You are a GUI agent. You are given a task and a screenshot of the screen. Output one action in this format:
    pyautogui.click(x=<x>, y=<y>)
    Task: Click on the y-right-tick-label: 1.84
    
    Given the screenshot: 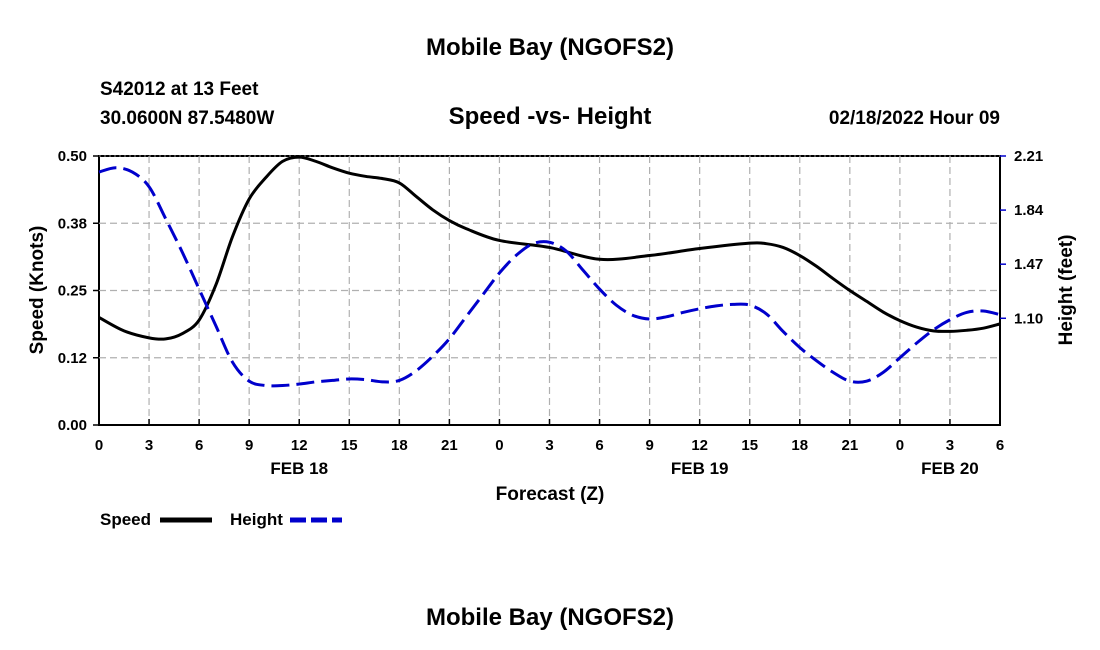 What is the action you would take?
    pyautogui.click(x=1029, y=210)
    